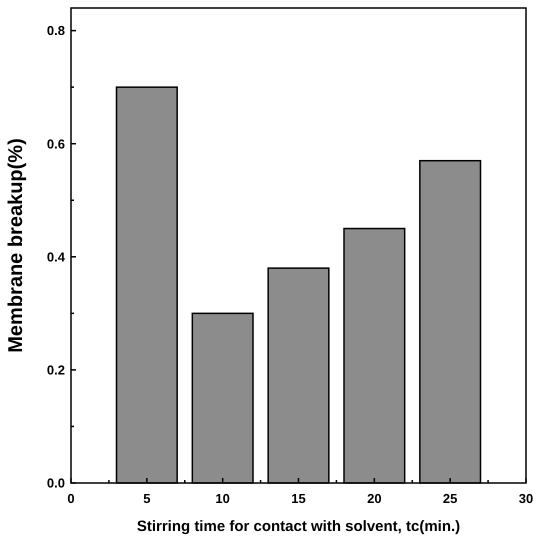 Image resolution: width=533 pixels, height=541 pixels. Describe the element at coordinates (298, 526) in the screenshot. I see `x-axis-title: Stirring time for contact with solvent, tc(min.)` at that location.